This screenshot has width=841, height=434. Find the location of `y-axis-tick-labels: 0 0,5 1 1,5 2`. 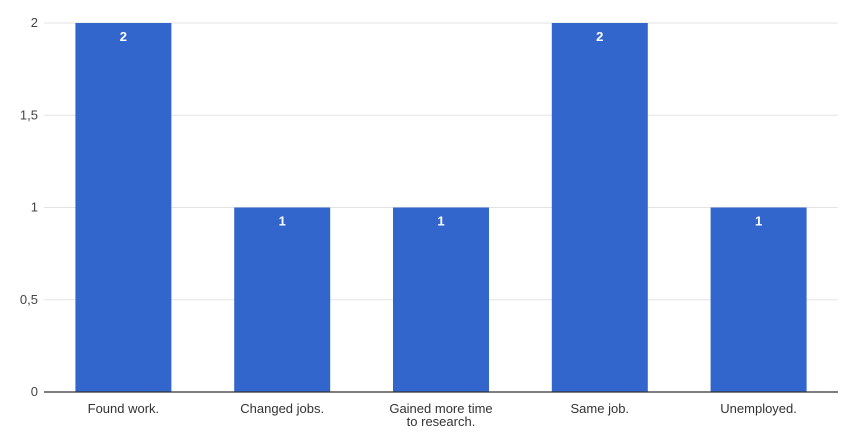

y-axis-tick-labels: 0 0,5 1 1,5 2 is located at coordinates (29, 207).